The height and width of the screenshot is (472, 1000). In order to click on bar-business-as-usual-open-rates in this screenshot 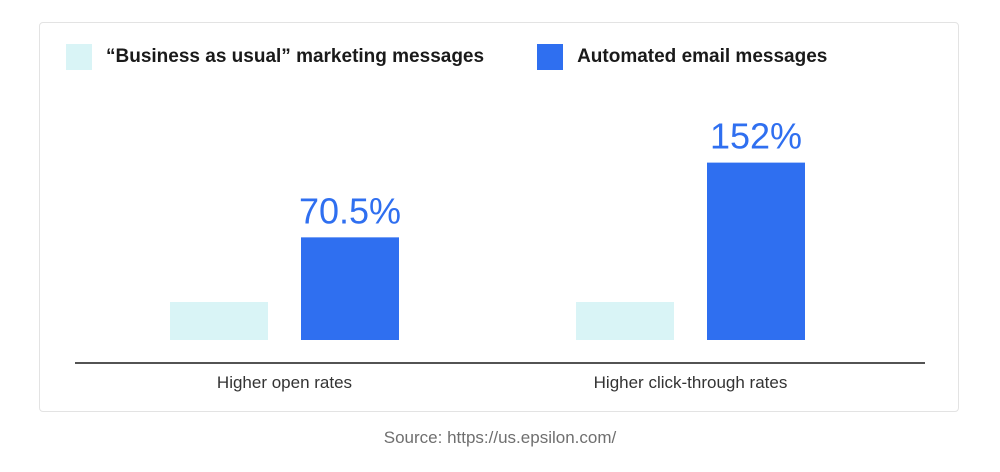, I will do `click(219, 321)`.